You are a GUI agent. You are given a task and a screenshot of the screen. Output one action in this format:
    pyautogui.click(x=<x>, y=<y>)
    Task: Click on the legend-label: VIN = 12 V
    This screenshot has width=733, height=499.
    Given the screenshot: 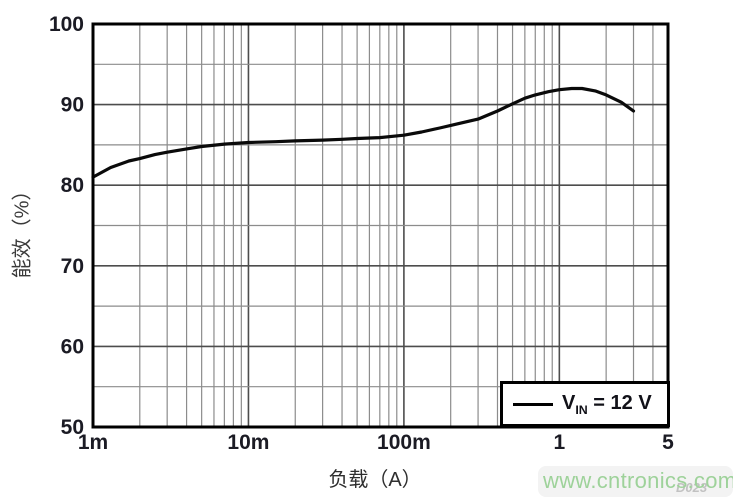 What is the action you would take?
    pyautogui.click(x=607, y=404)
    